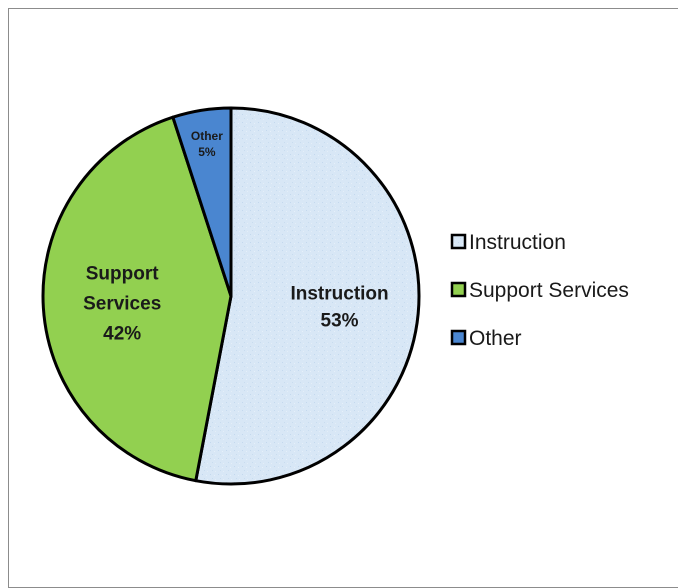 This screenshot has height=588, width=678. Describe the element at coordinates (207, 136) in the screenshot. I see `slice-name-label: Other` at that location.